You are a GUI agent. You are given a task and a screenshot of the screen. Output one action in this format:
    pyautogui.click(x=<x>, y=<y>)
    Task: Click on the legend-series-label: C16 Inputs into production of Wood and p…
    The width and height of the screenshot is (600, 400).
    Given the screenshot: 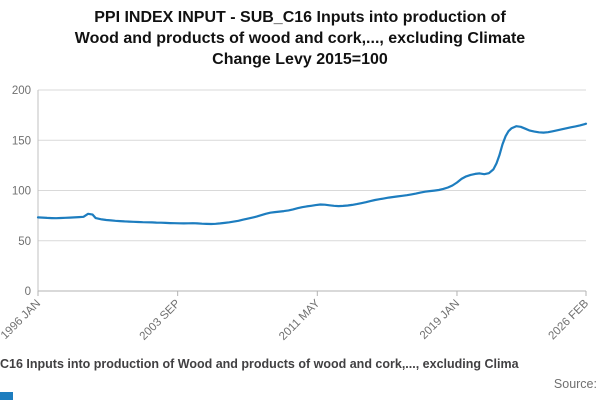 What is the action you would take?
    pyautogui.click(x=259, y=364)
    